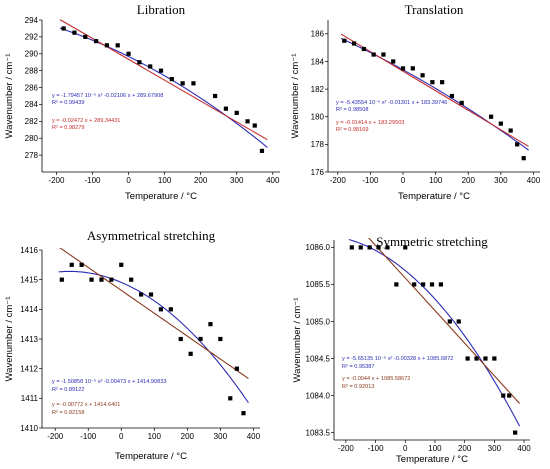 The image size is (550, 469). What do you see at coordinates (29, 279) in the screenshot?
I see `y-tick-label: 1415` at bounding box center [29, 279].